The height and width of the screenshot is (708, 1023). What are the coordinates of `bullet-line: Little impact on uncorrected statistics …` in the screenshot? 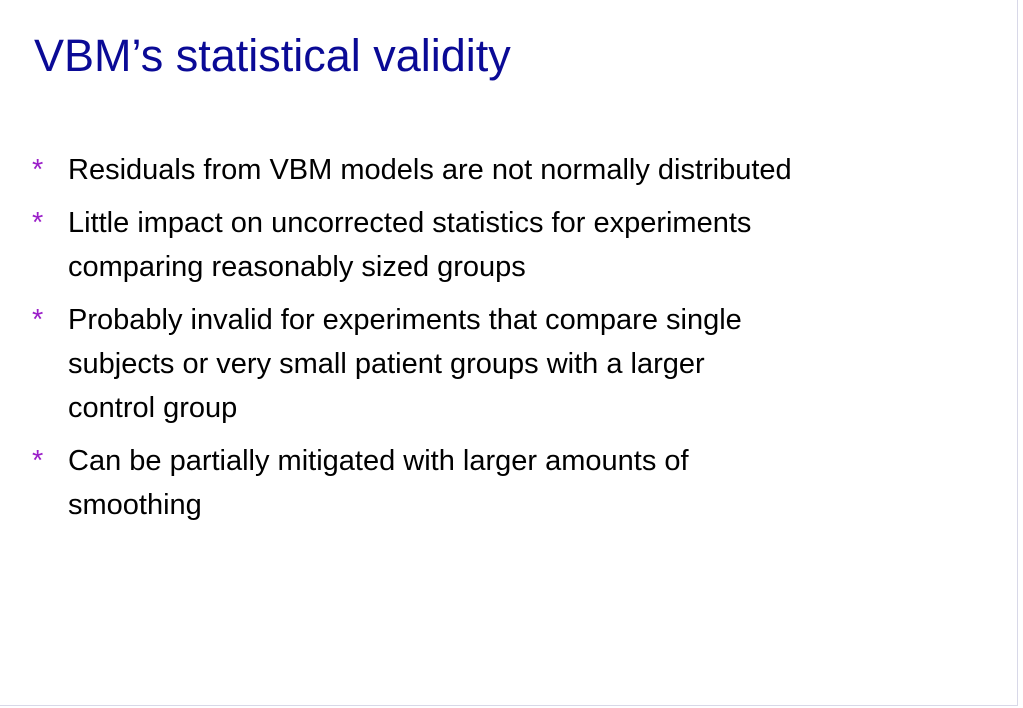 It's located at (410, 223).